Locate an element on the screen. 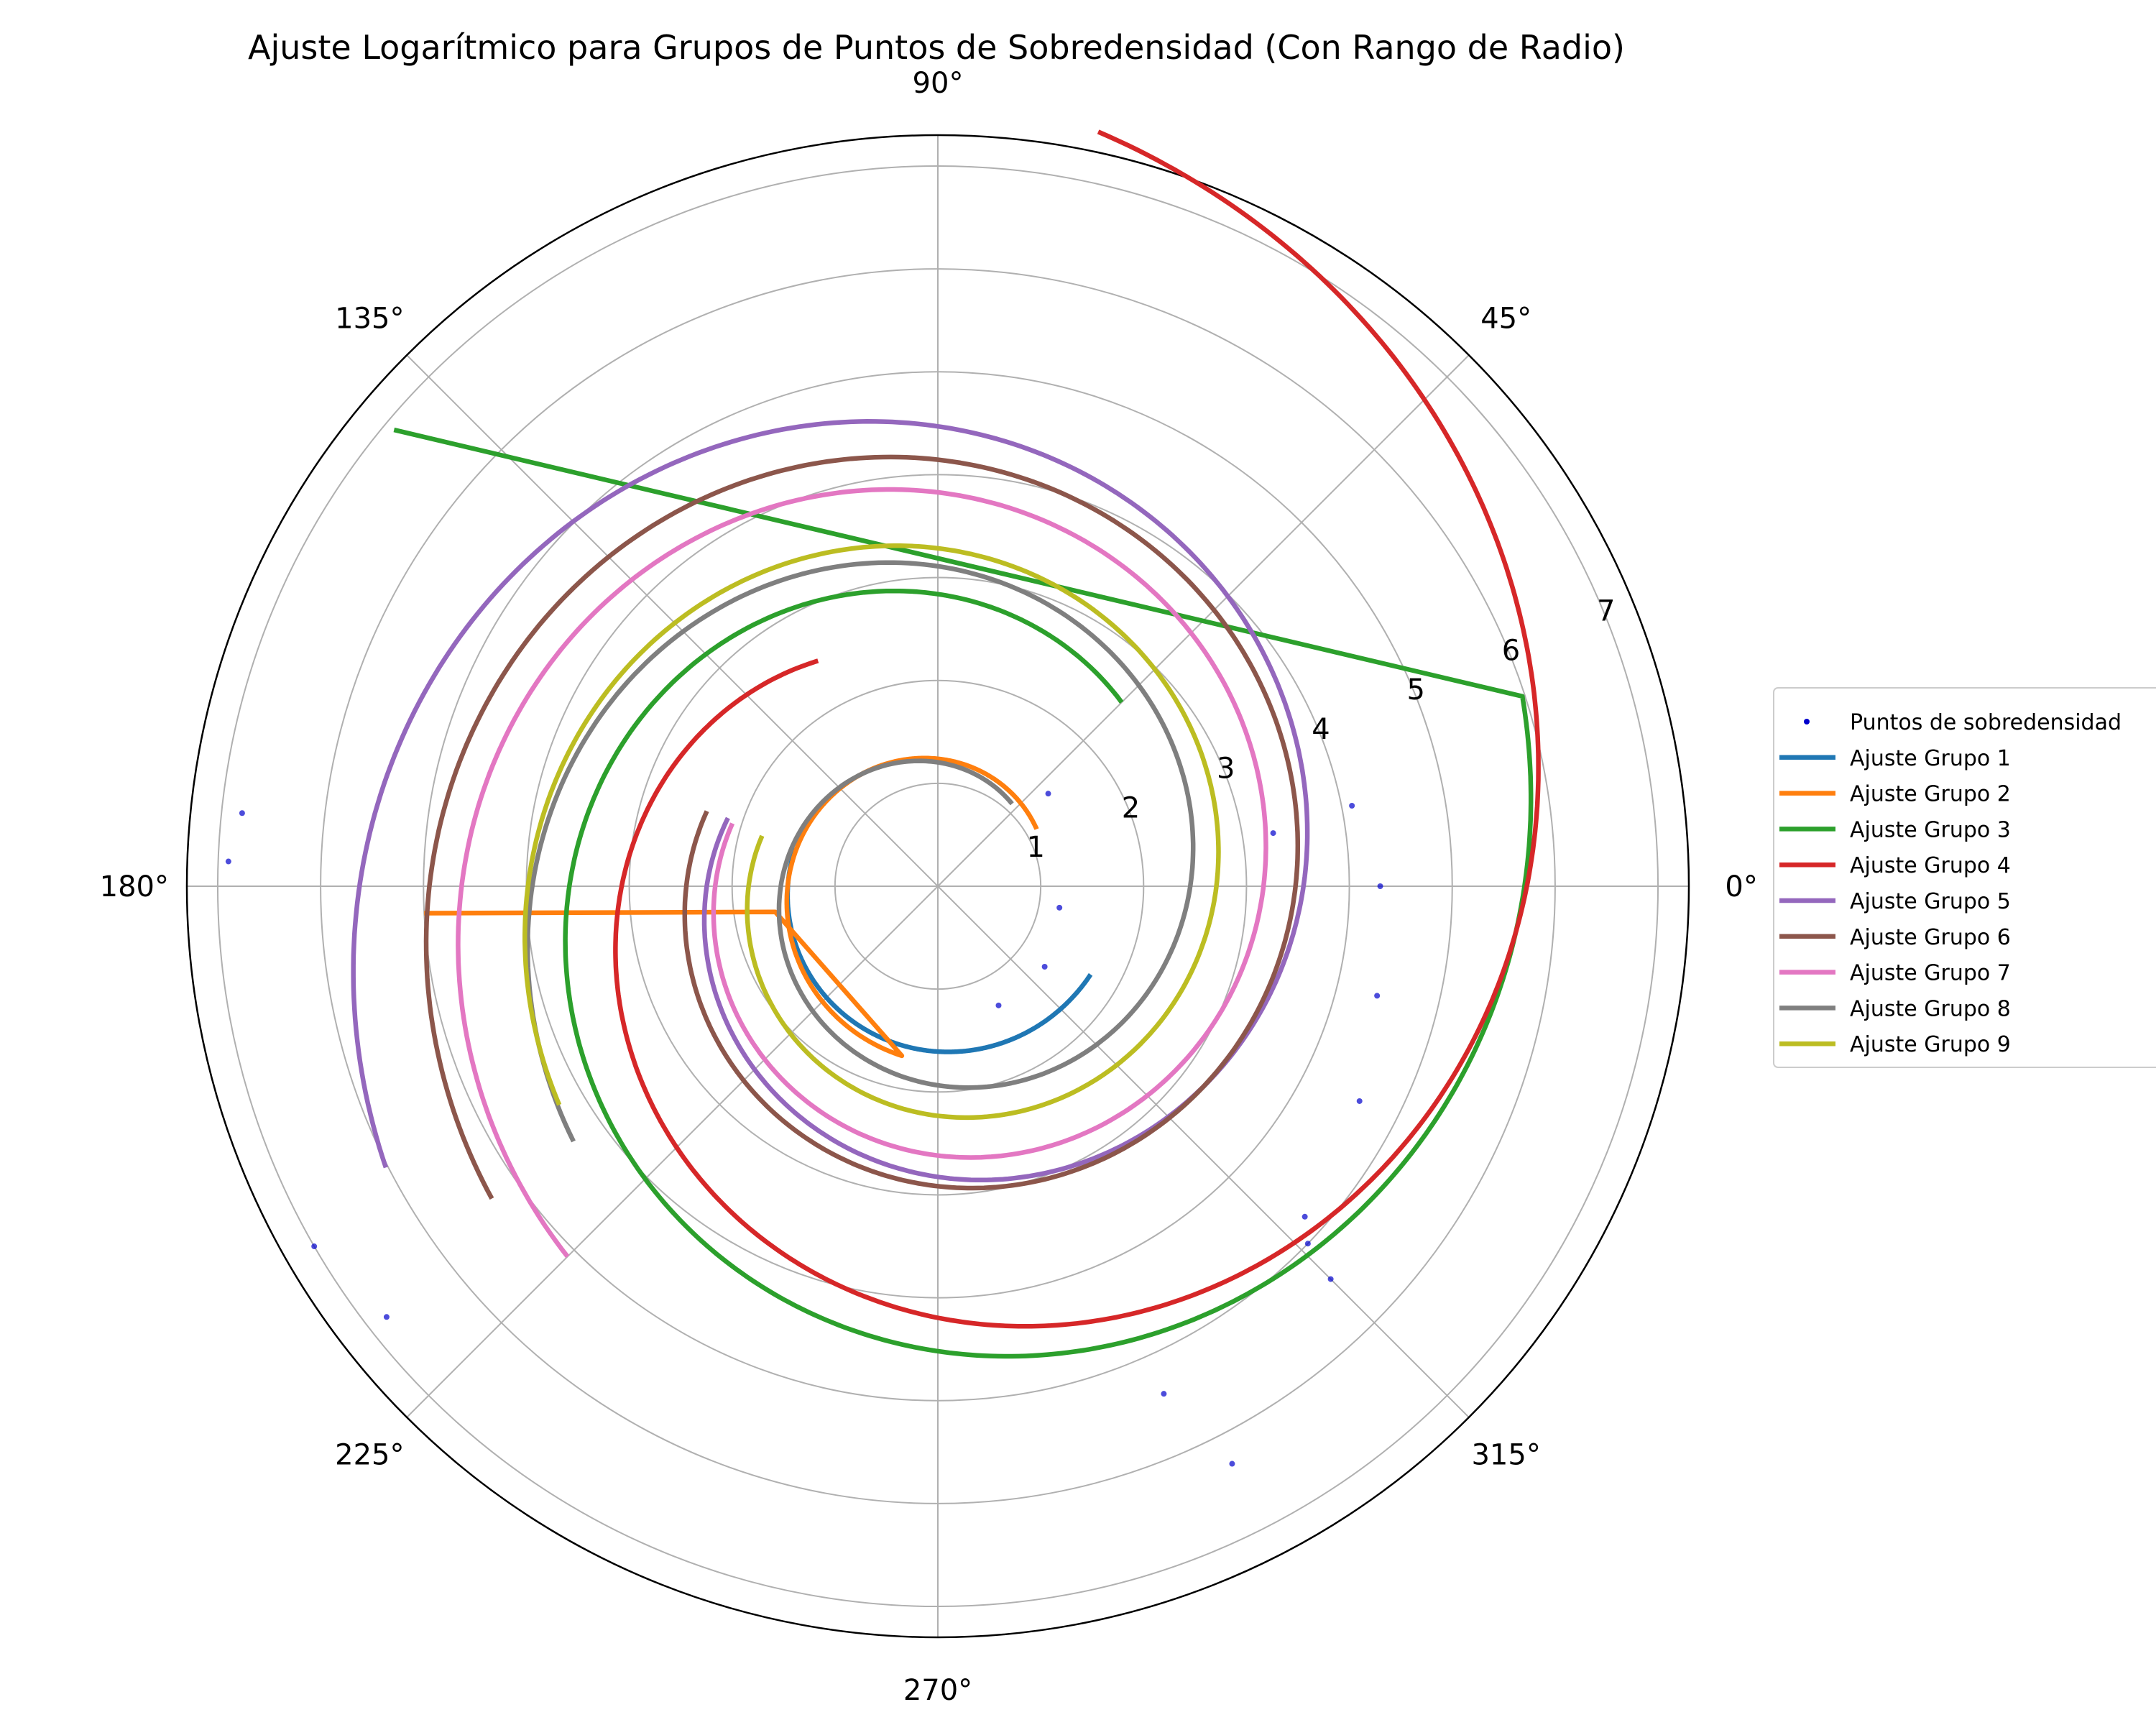 The image size is (2156, 1725). legend-label-grupo-2: Ajuste Grupo 2 is located at coordinates (1931, 794).